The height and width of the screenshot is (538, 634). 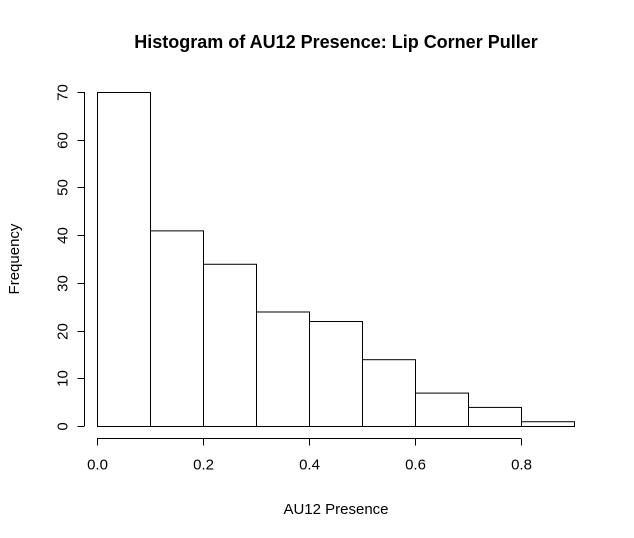 What do you see at coordinates (63, 283) in the screenshot?
I see `y-tick-label-3: 30` at bounding box center [63, 283].